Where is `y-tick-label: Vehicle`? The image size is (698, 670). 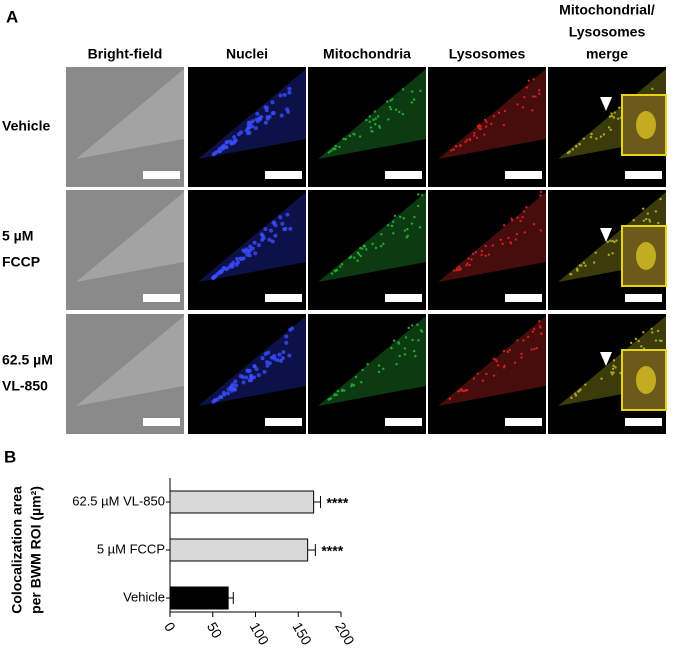
y-tick-label: Vehicle is located at coordinates (144, 596).